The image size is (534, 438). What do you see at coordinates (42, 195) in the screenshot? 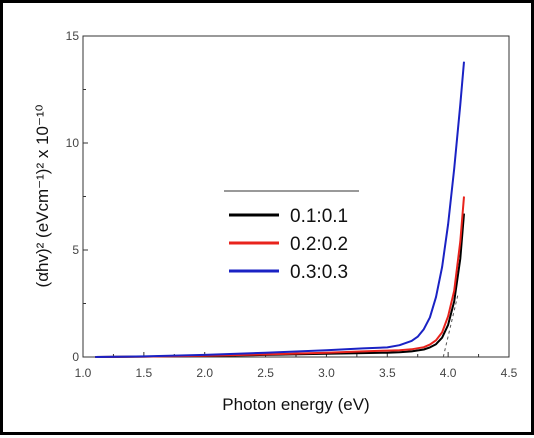
I see `y-axis-label: (αhv)² (eVcm⁻¹)² x 10⁻¹⁰` at bounding box center [42, 195].